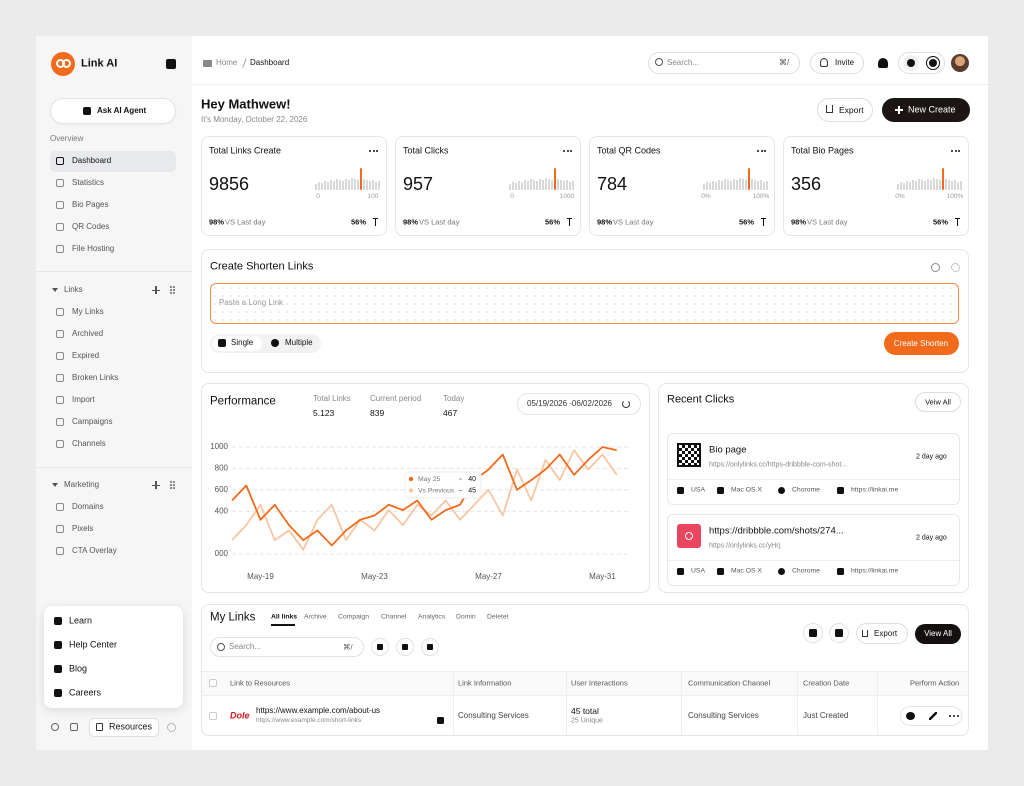 The height and width of the screenshot is (786, 1024). What do you see at coordinates (91, 226) in the screenshot?
I see `nav-item: QR Codes` at bounding box center [91, 226].